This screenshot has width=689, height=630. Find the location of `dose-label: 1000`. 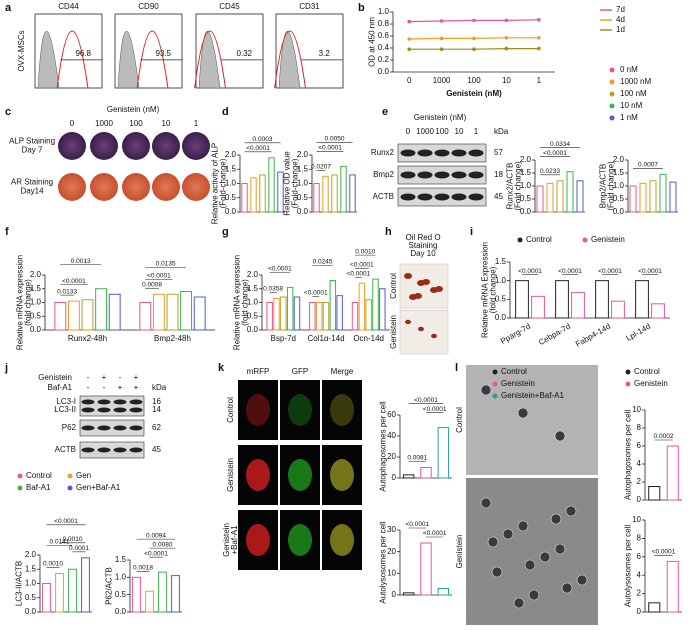

dose-label: 1000 is located at coordinates (104, 123).